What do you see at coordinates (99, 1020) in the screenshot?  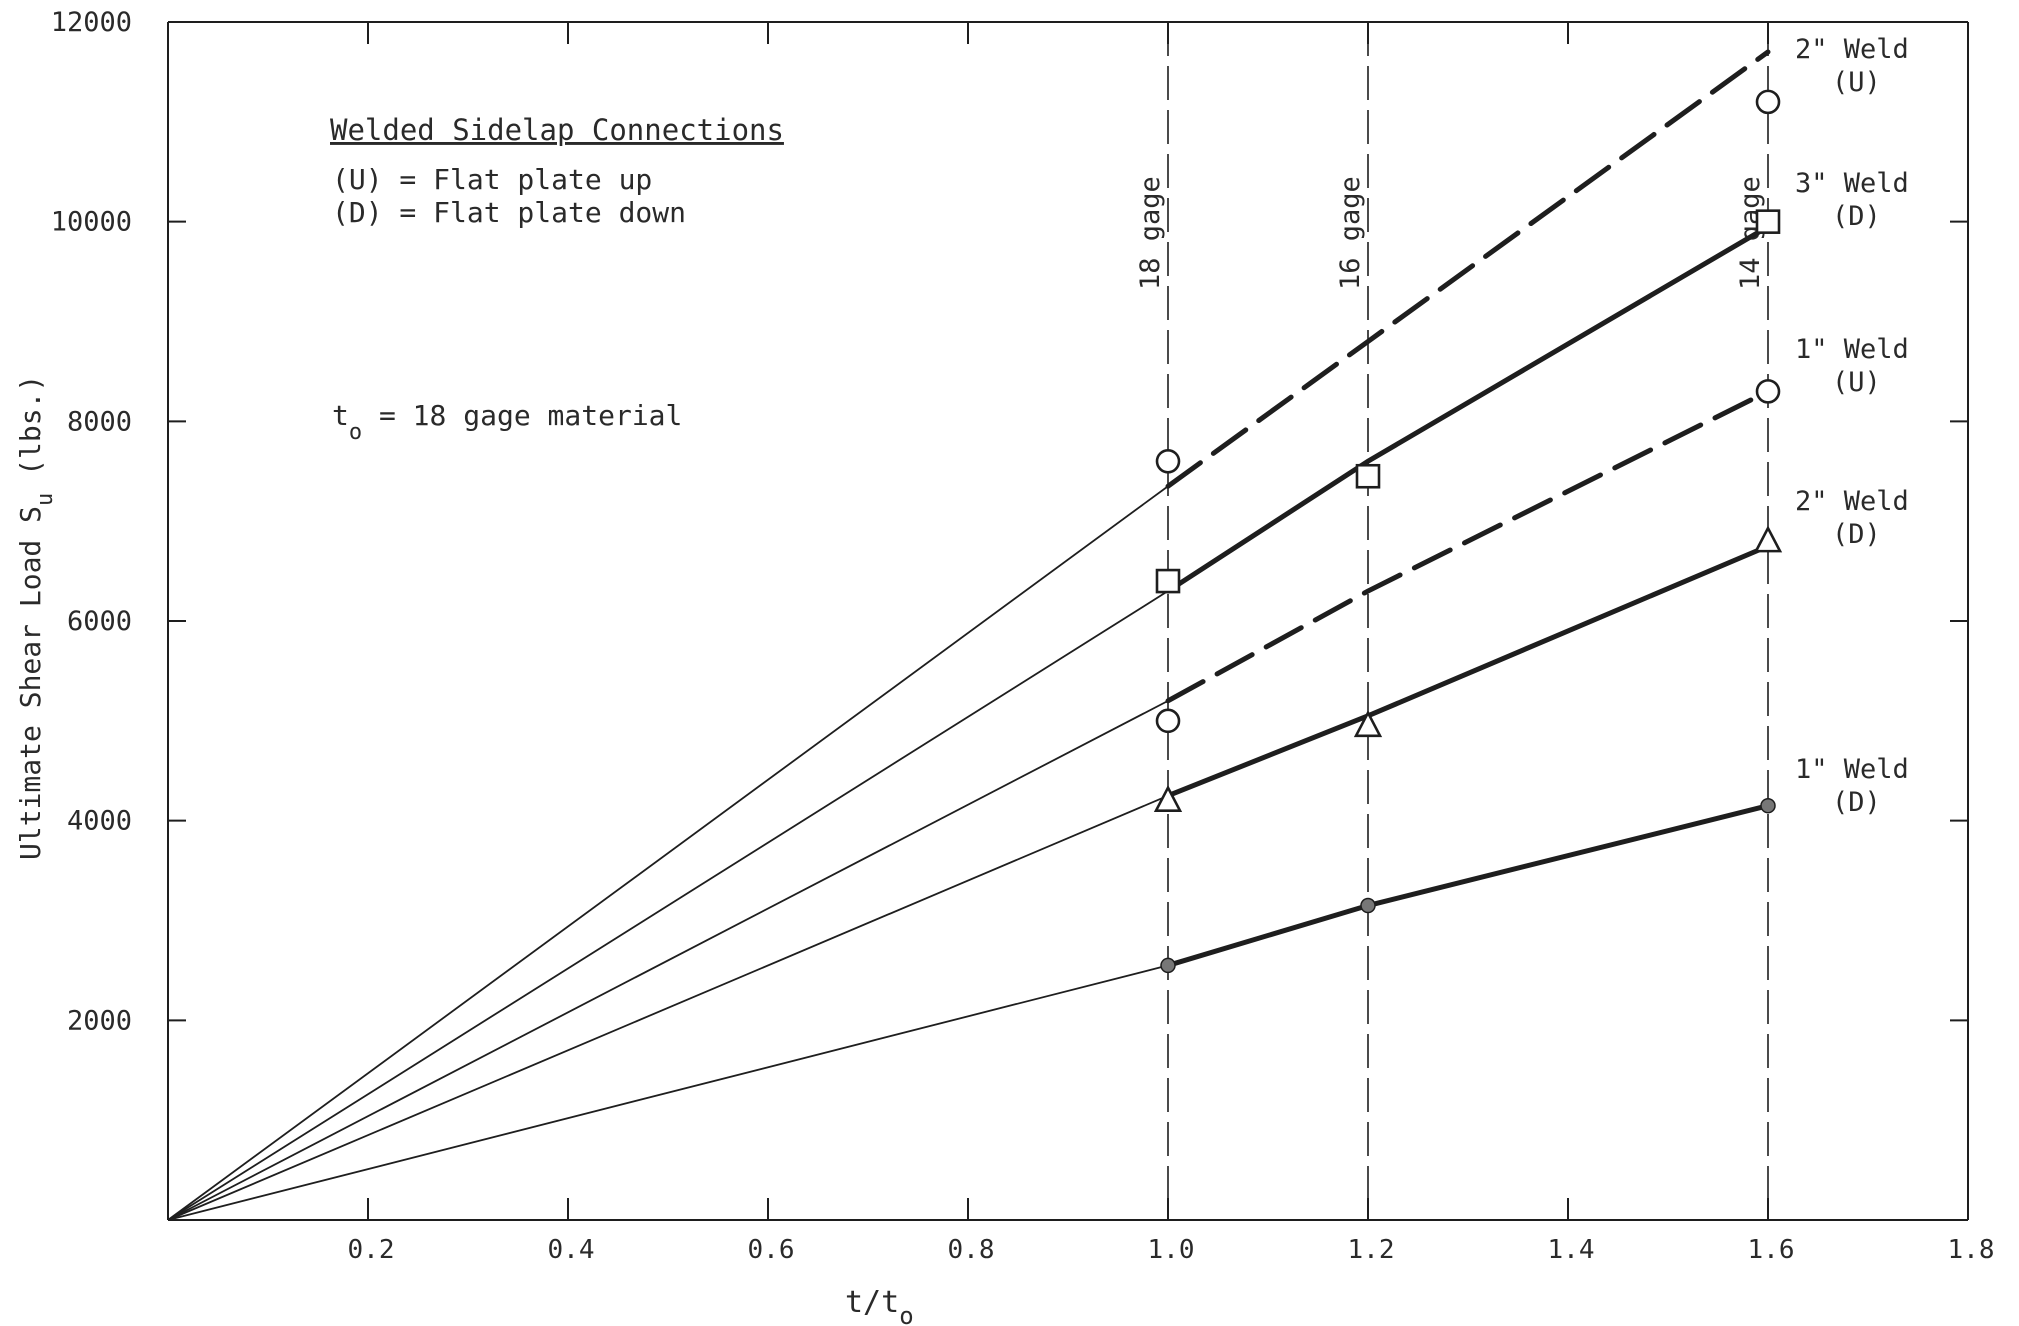 I see `y-tick-label: 2000` at bounding box center [99, 1020].